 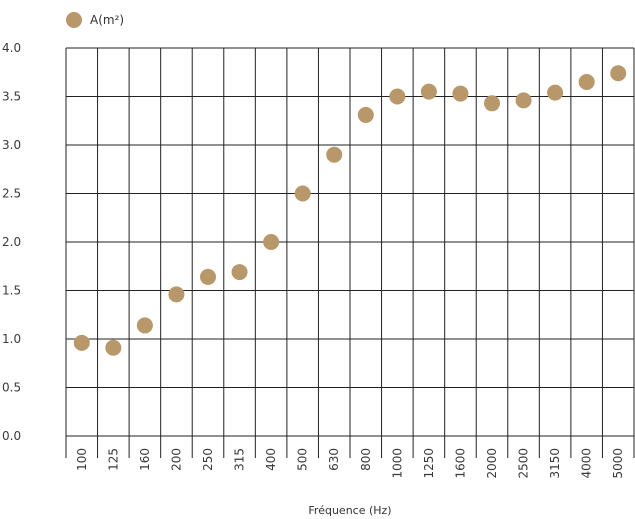 What do you see at coordinates (492, 463) in the screenshot?
I see `x-tick-label: 2000` at bounding box center [492, 463].